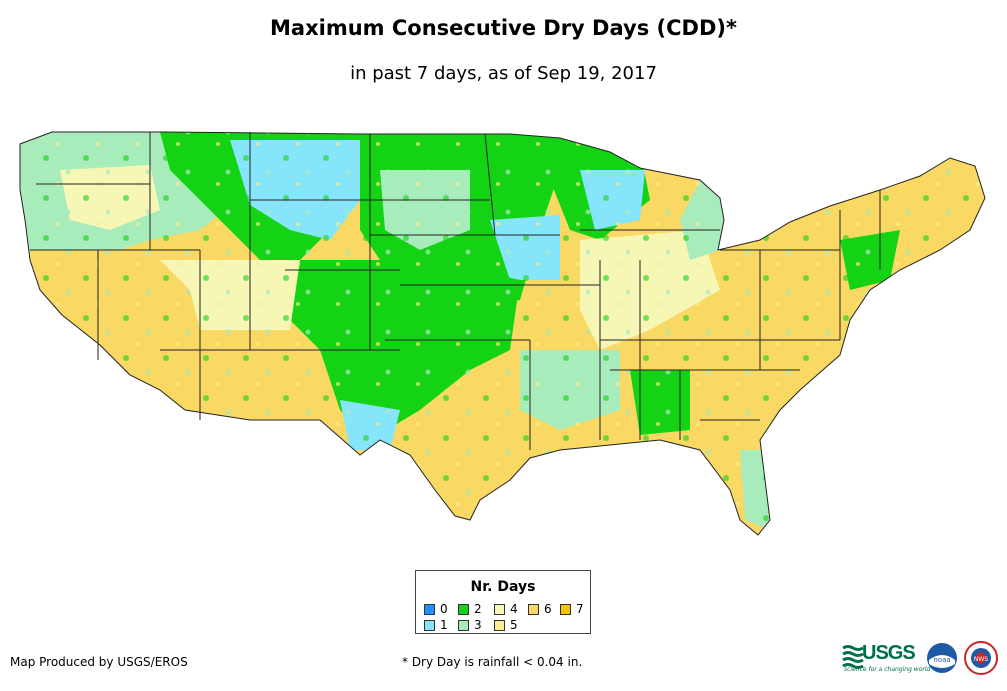 The width and height of the screenshot is (1007, 691). Describe the element at coordinates (503, 28) in the screenshot. I see `map-title: Maximum Consecutive Dry Days (CDD)*` at that location.